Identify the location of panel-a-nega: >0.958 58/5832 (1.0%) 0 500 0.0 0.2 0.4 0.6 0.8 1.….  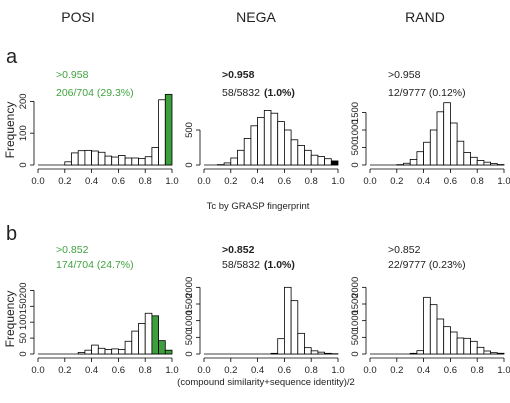
(264, 128).